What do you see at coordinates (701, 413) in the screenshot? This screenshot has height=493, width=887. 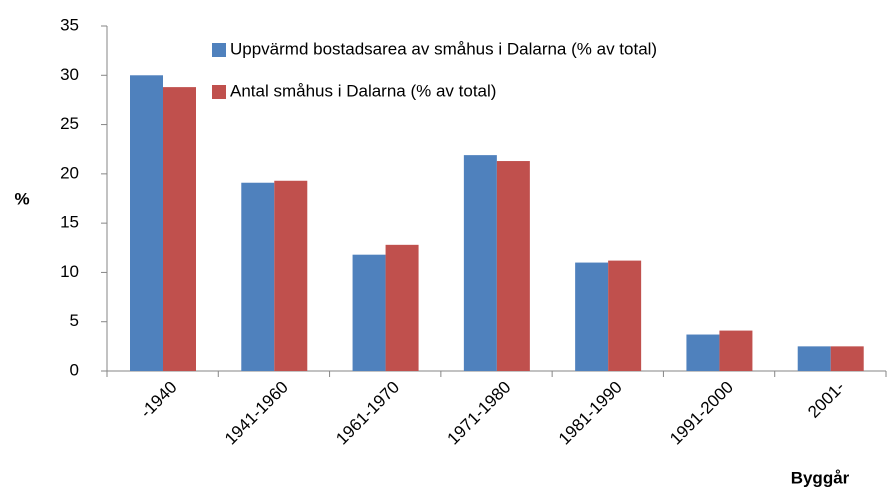 I see `x-tick-label: 1991-2000` at bounding box center [701, 413].